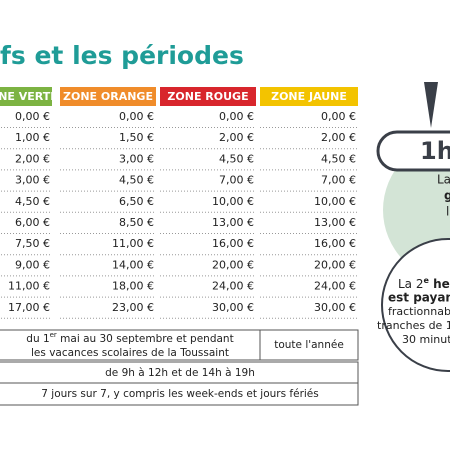  Describe the element at coordinates (133, 264) in the screenshot. I see `cell: 14,00 €` at that location.